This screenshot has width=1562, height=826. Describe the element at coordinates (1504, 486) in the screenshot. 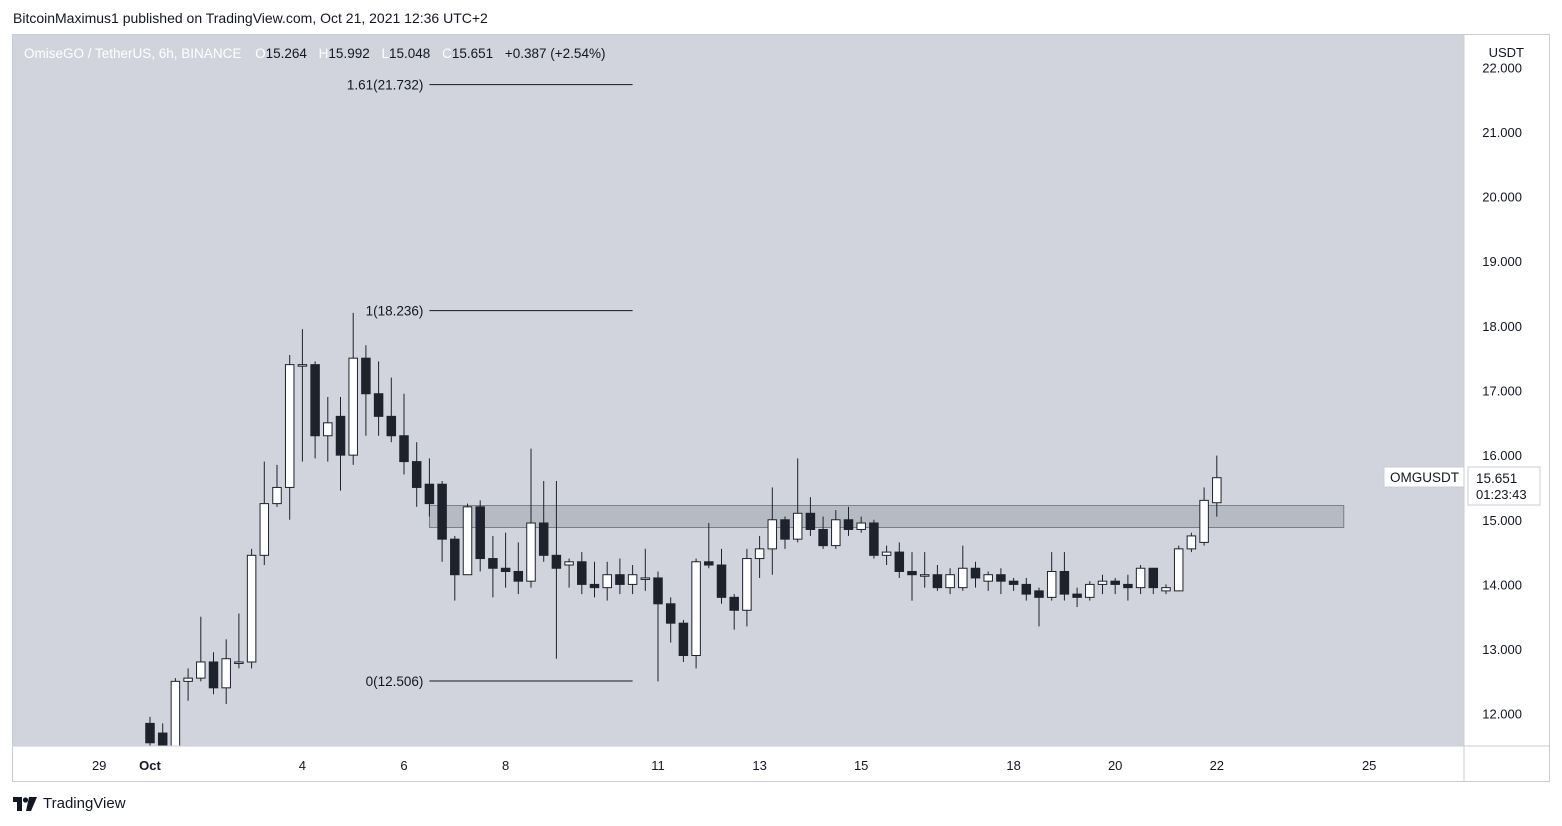

I see `last-price-tag` at that location.